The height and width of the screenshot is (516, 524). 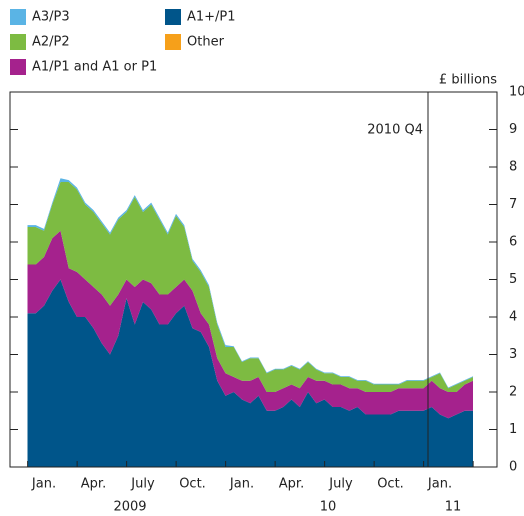 What do you see at coordinates (513, 204) in the screenshot?
I see `y-tick-label: 7` at bounding box center [513, 204].